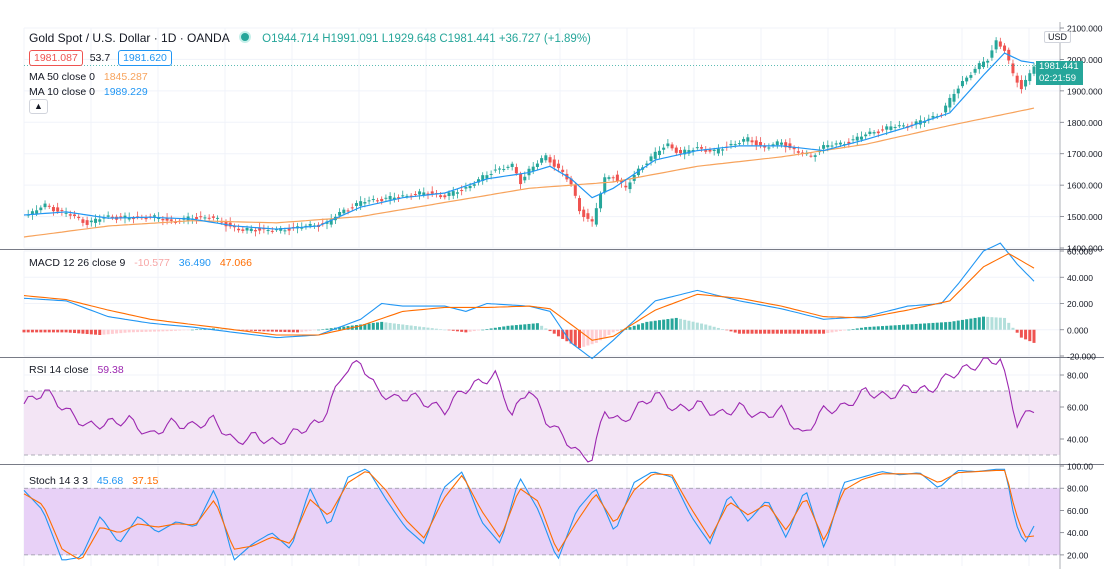 The height and width of the screenshot is (569, 1104). Describe the element at coordinates (145, 58) in the screenshot. I see `buy-price-button: 1981.620` at that location.